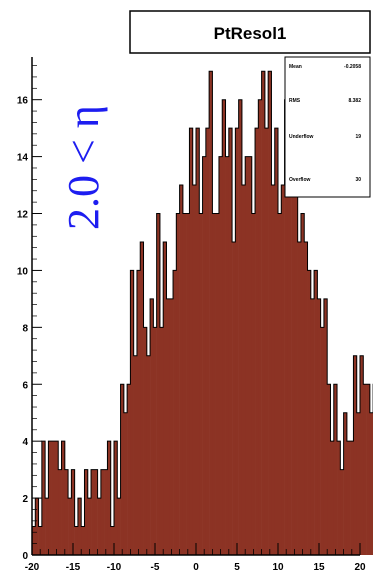 This screenshot has height=575, width=373. What do you see at coordinates (250, 32) in the screenshot?
I see `title-box` at bounding box center [250, 32].